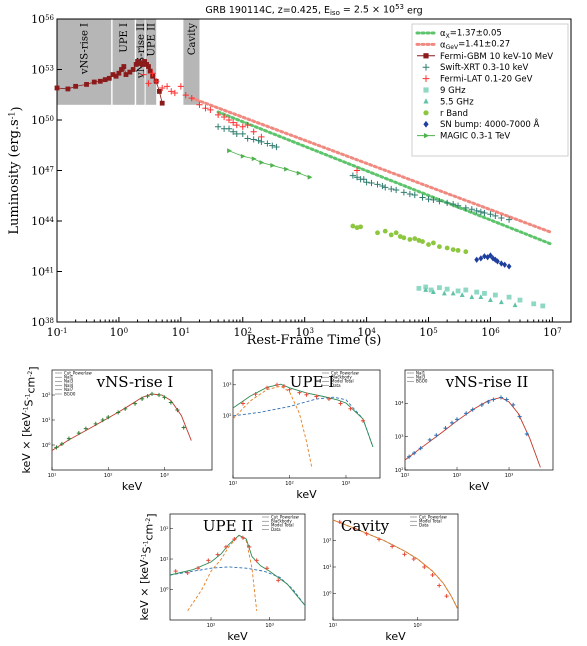 This screenshot has width=587, height=646. I want to click on main-y-label: Luminosity (erg.s-1), so click(15, 170).